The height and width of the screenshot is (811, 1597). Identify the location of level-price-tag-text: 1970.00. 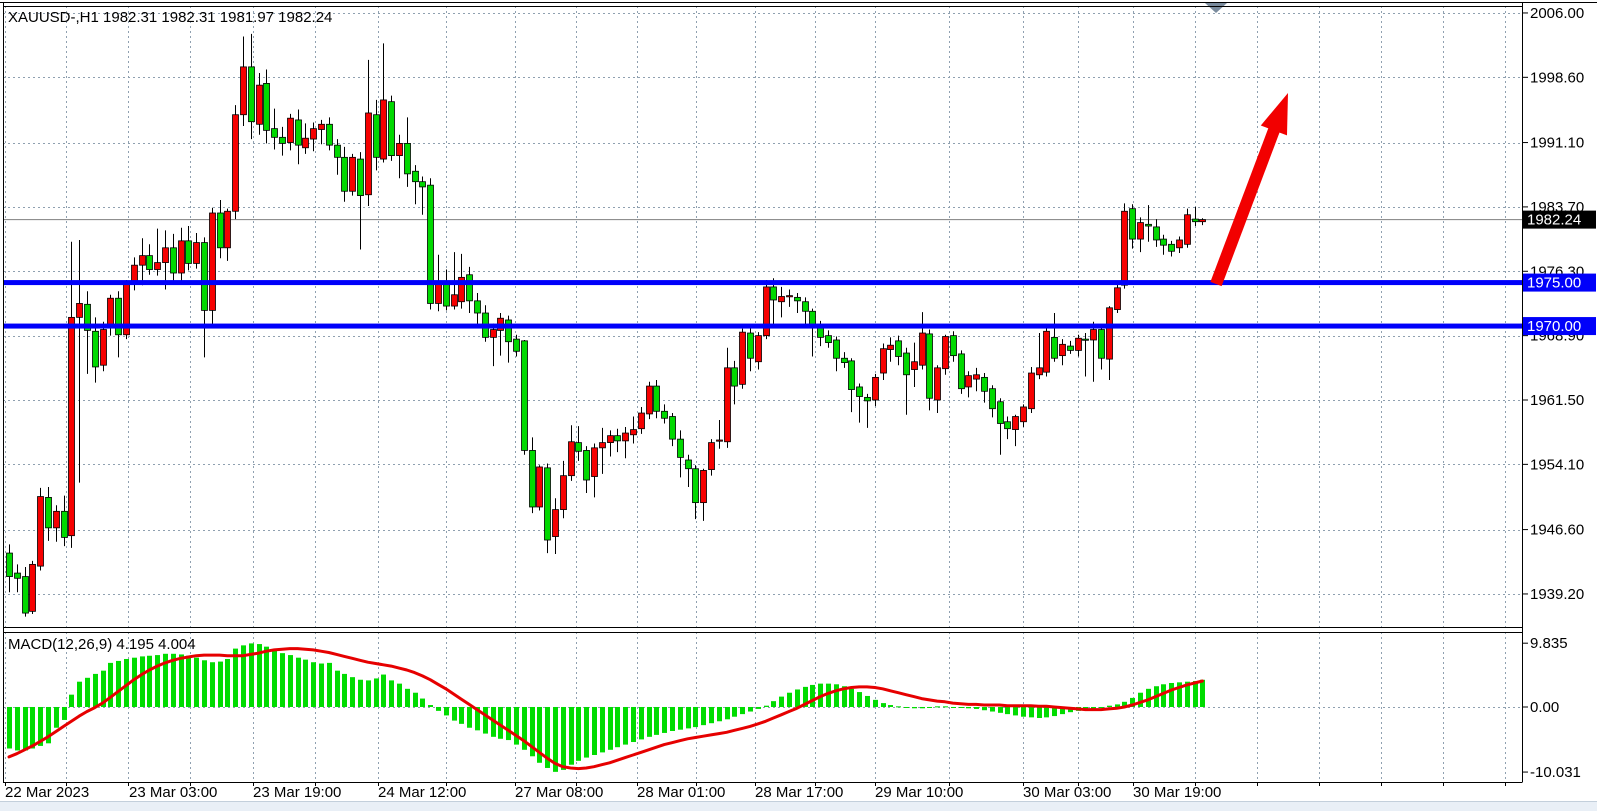
(1554, 326).